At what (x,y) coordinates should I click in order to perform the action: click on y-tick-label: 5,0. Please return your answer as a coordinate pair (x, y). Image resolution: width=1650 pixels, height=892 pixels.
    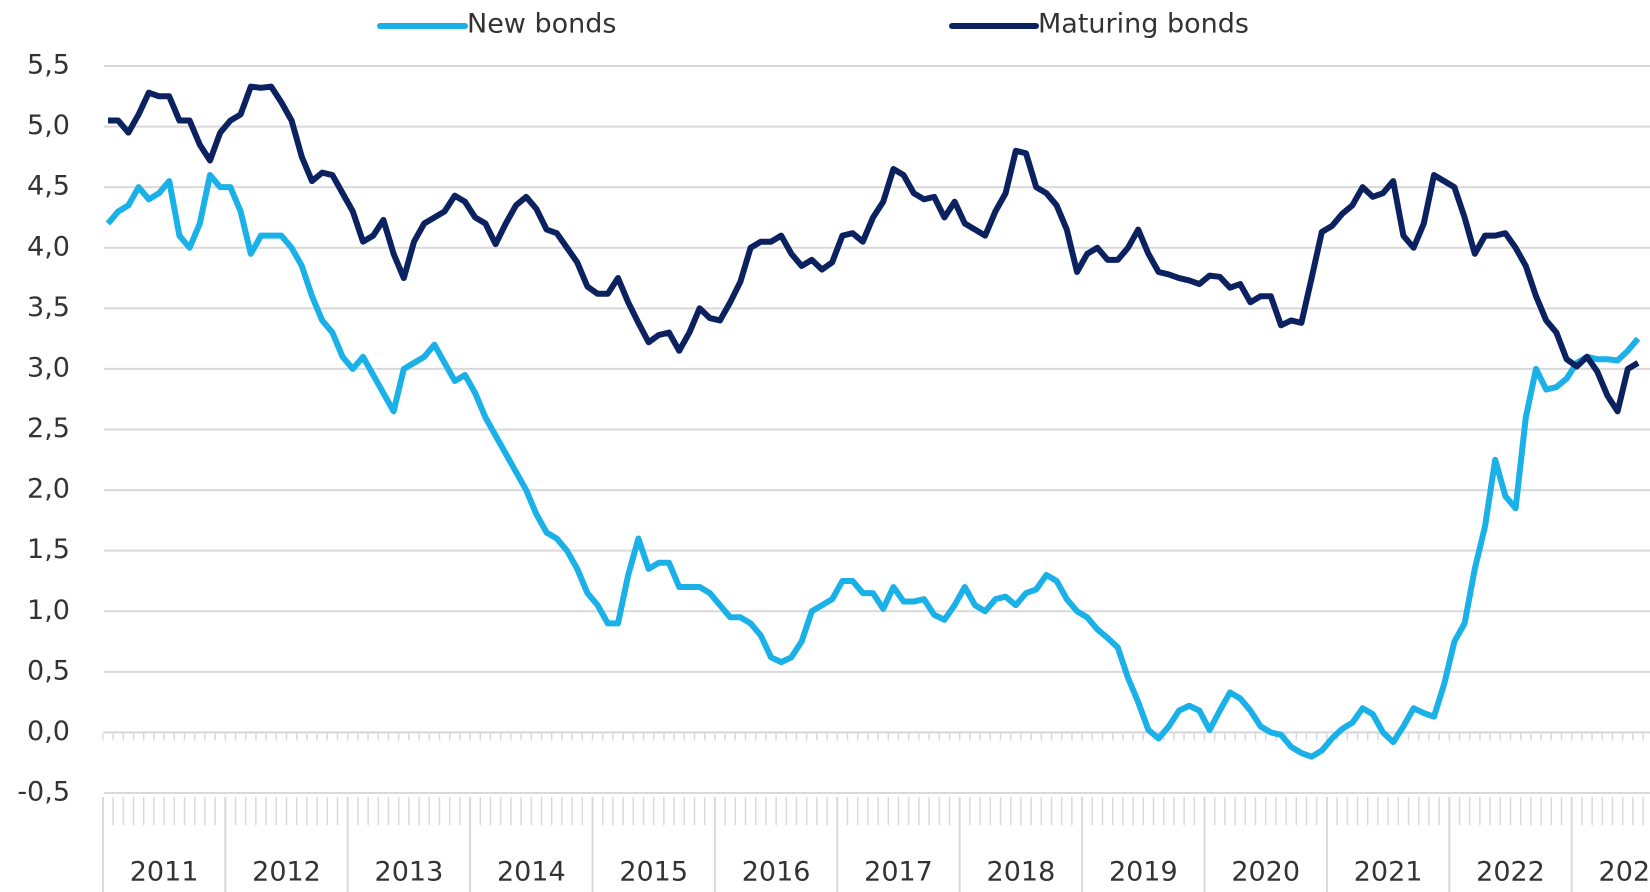
    Looking at the image, I should click on (48, 125).